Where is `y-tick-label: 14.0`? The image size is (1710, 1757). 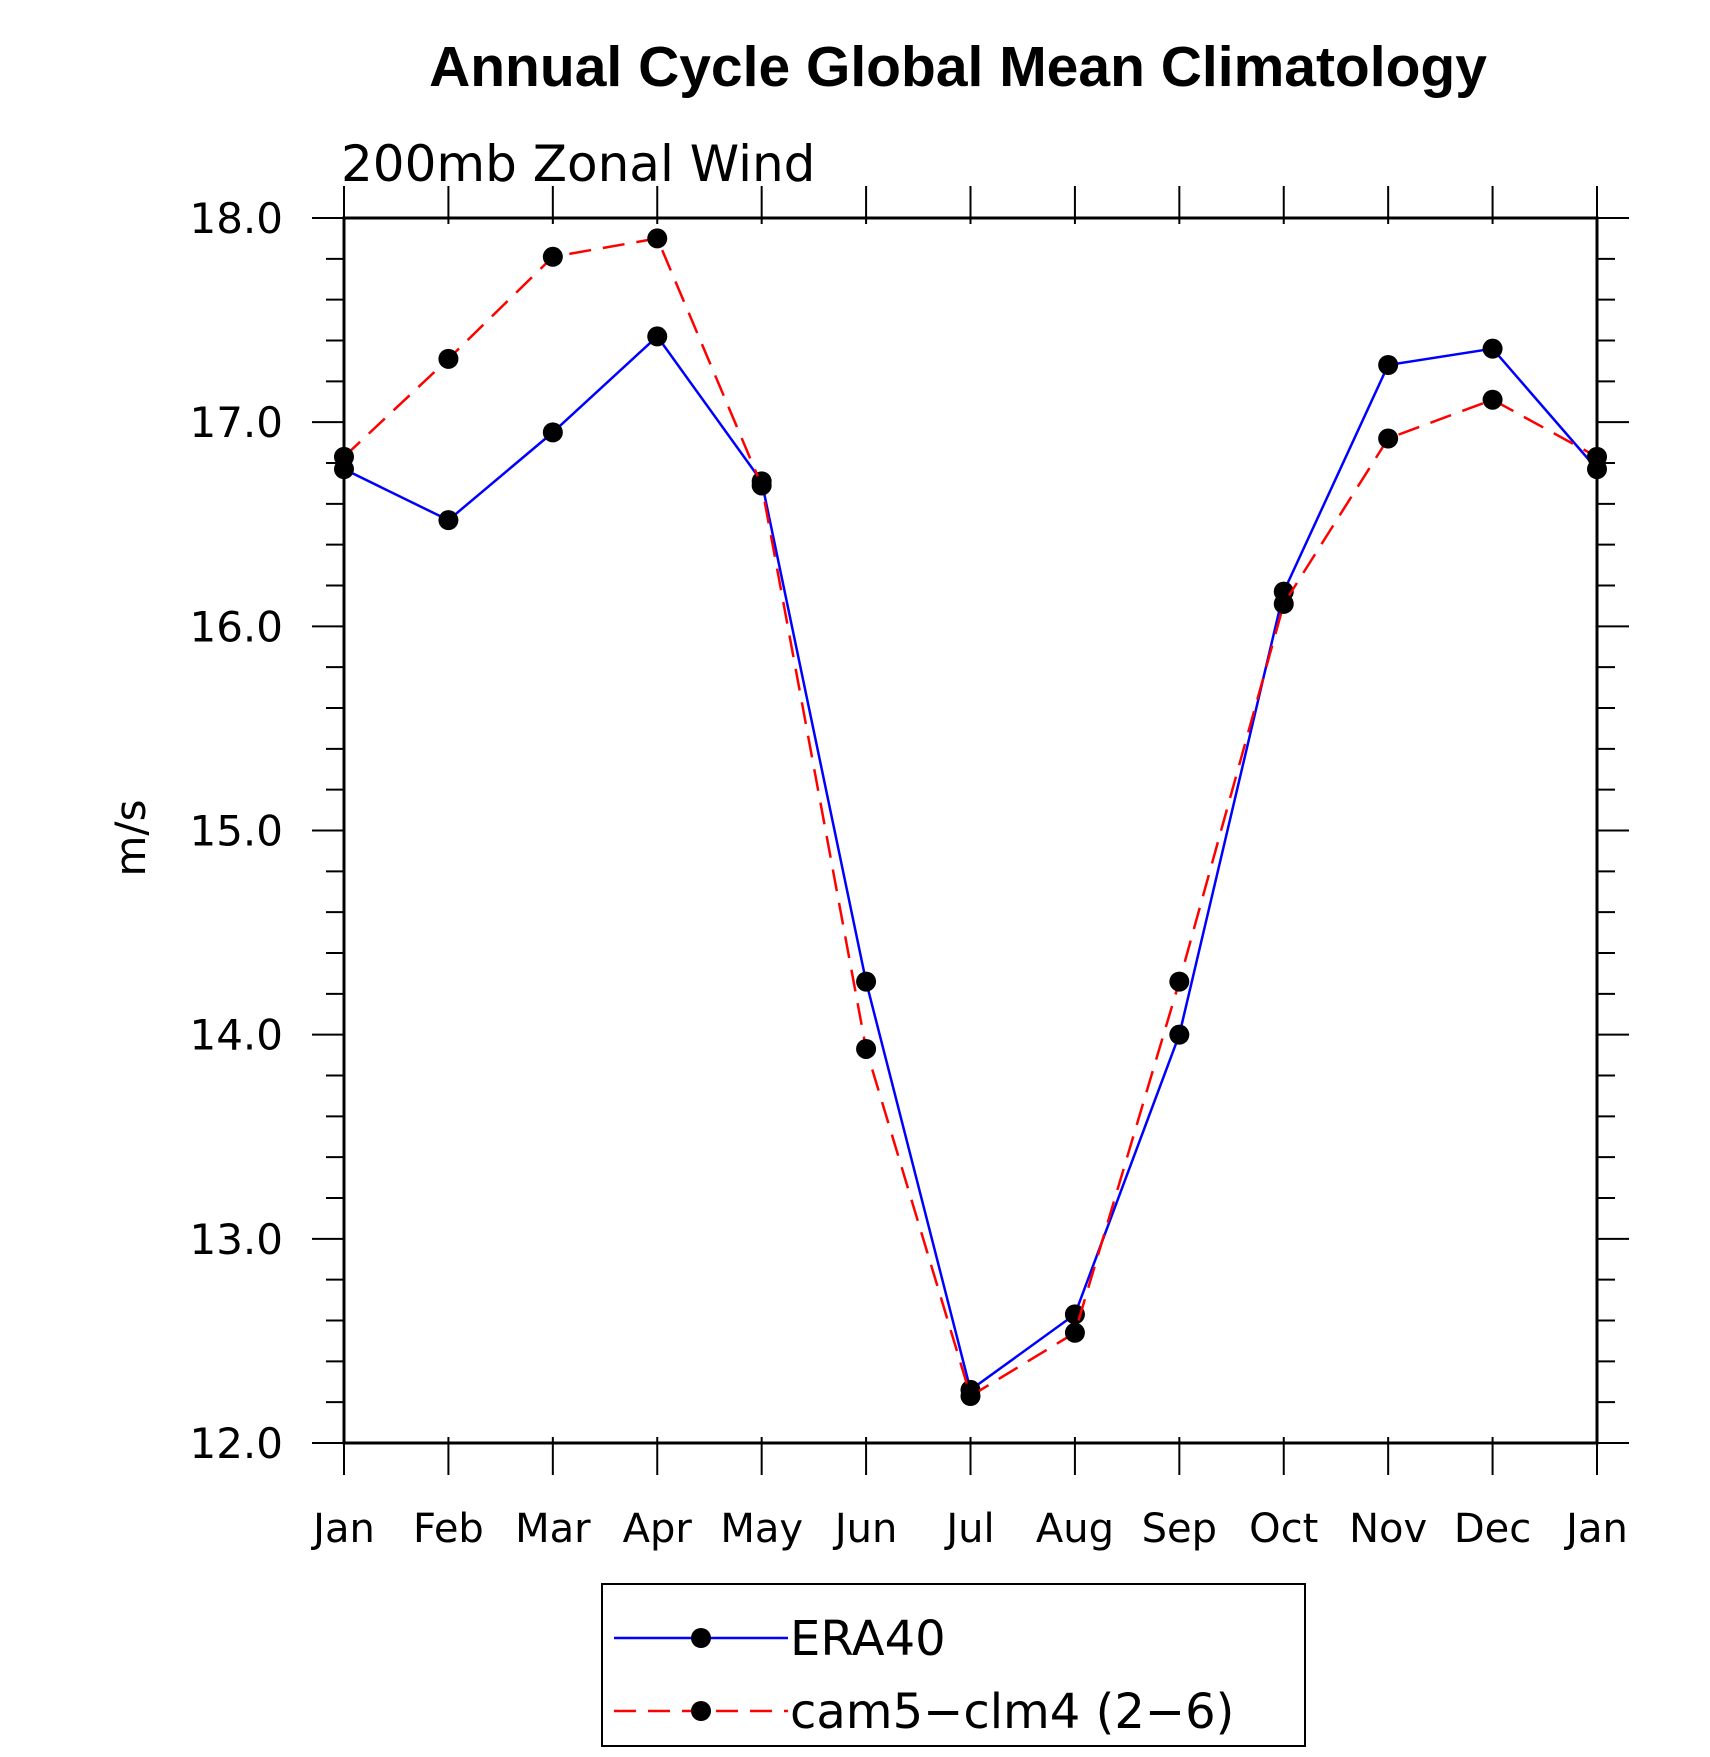
y-tick-label: 14.0 is located at coordinates (236, 1035).